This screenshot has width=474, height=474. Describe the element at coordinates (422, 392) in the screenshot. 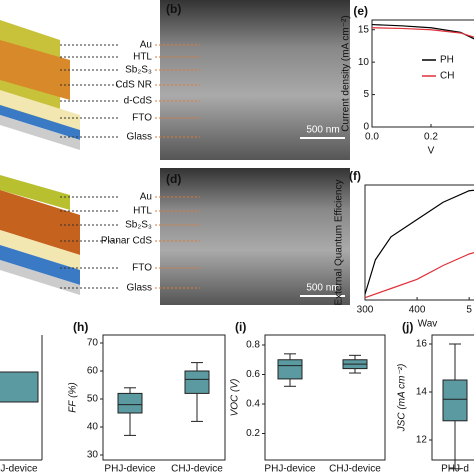

I see `y-tick-label: 14` at that location.